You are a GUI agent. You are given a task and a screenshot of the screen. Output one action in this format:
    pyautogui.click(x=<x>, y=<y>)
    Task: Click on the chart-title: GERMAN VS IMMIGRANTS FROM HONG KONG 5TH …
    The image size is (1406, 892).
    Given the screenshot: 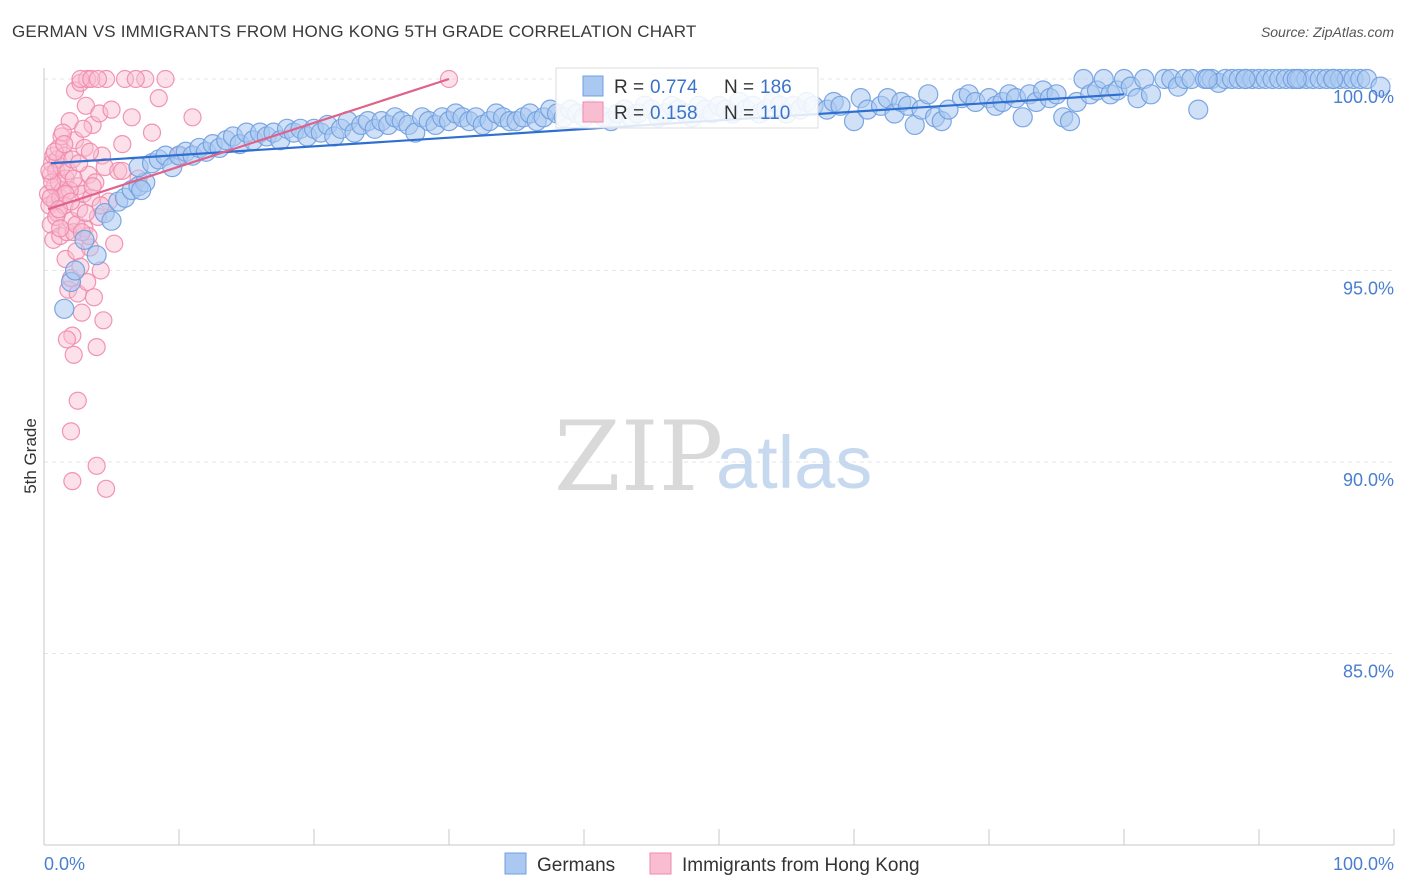 What is the action you would take?
    pyautogui.click(x=354, y=31)
    